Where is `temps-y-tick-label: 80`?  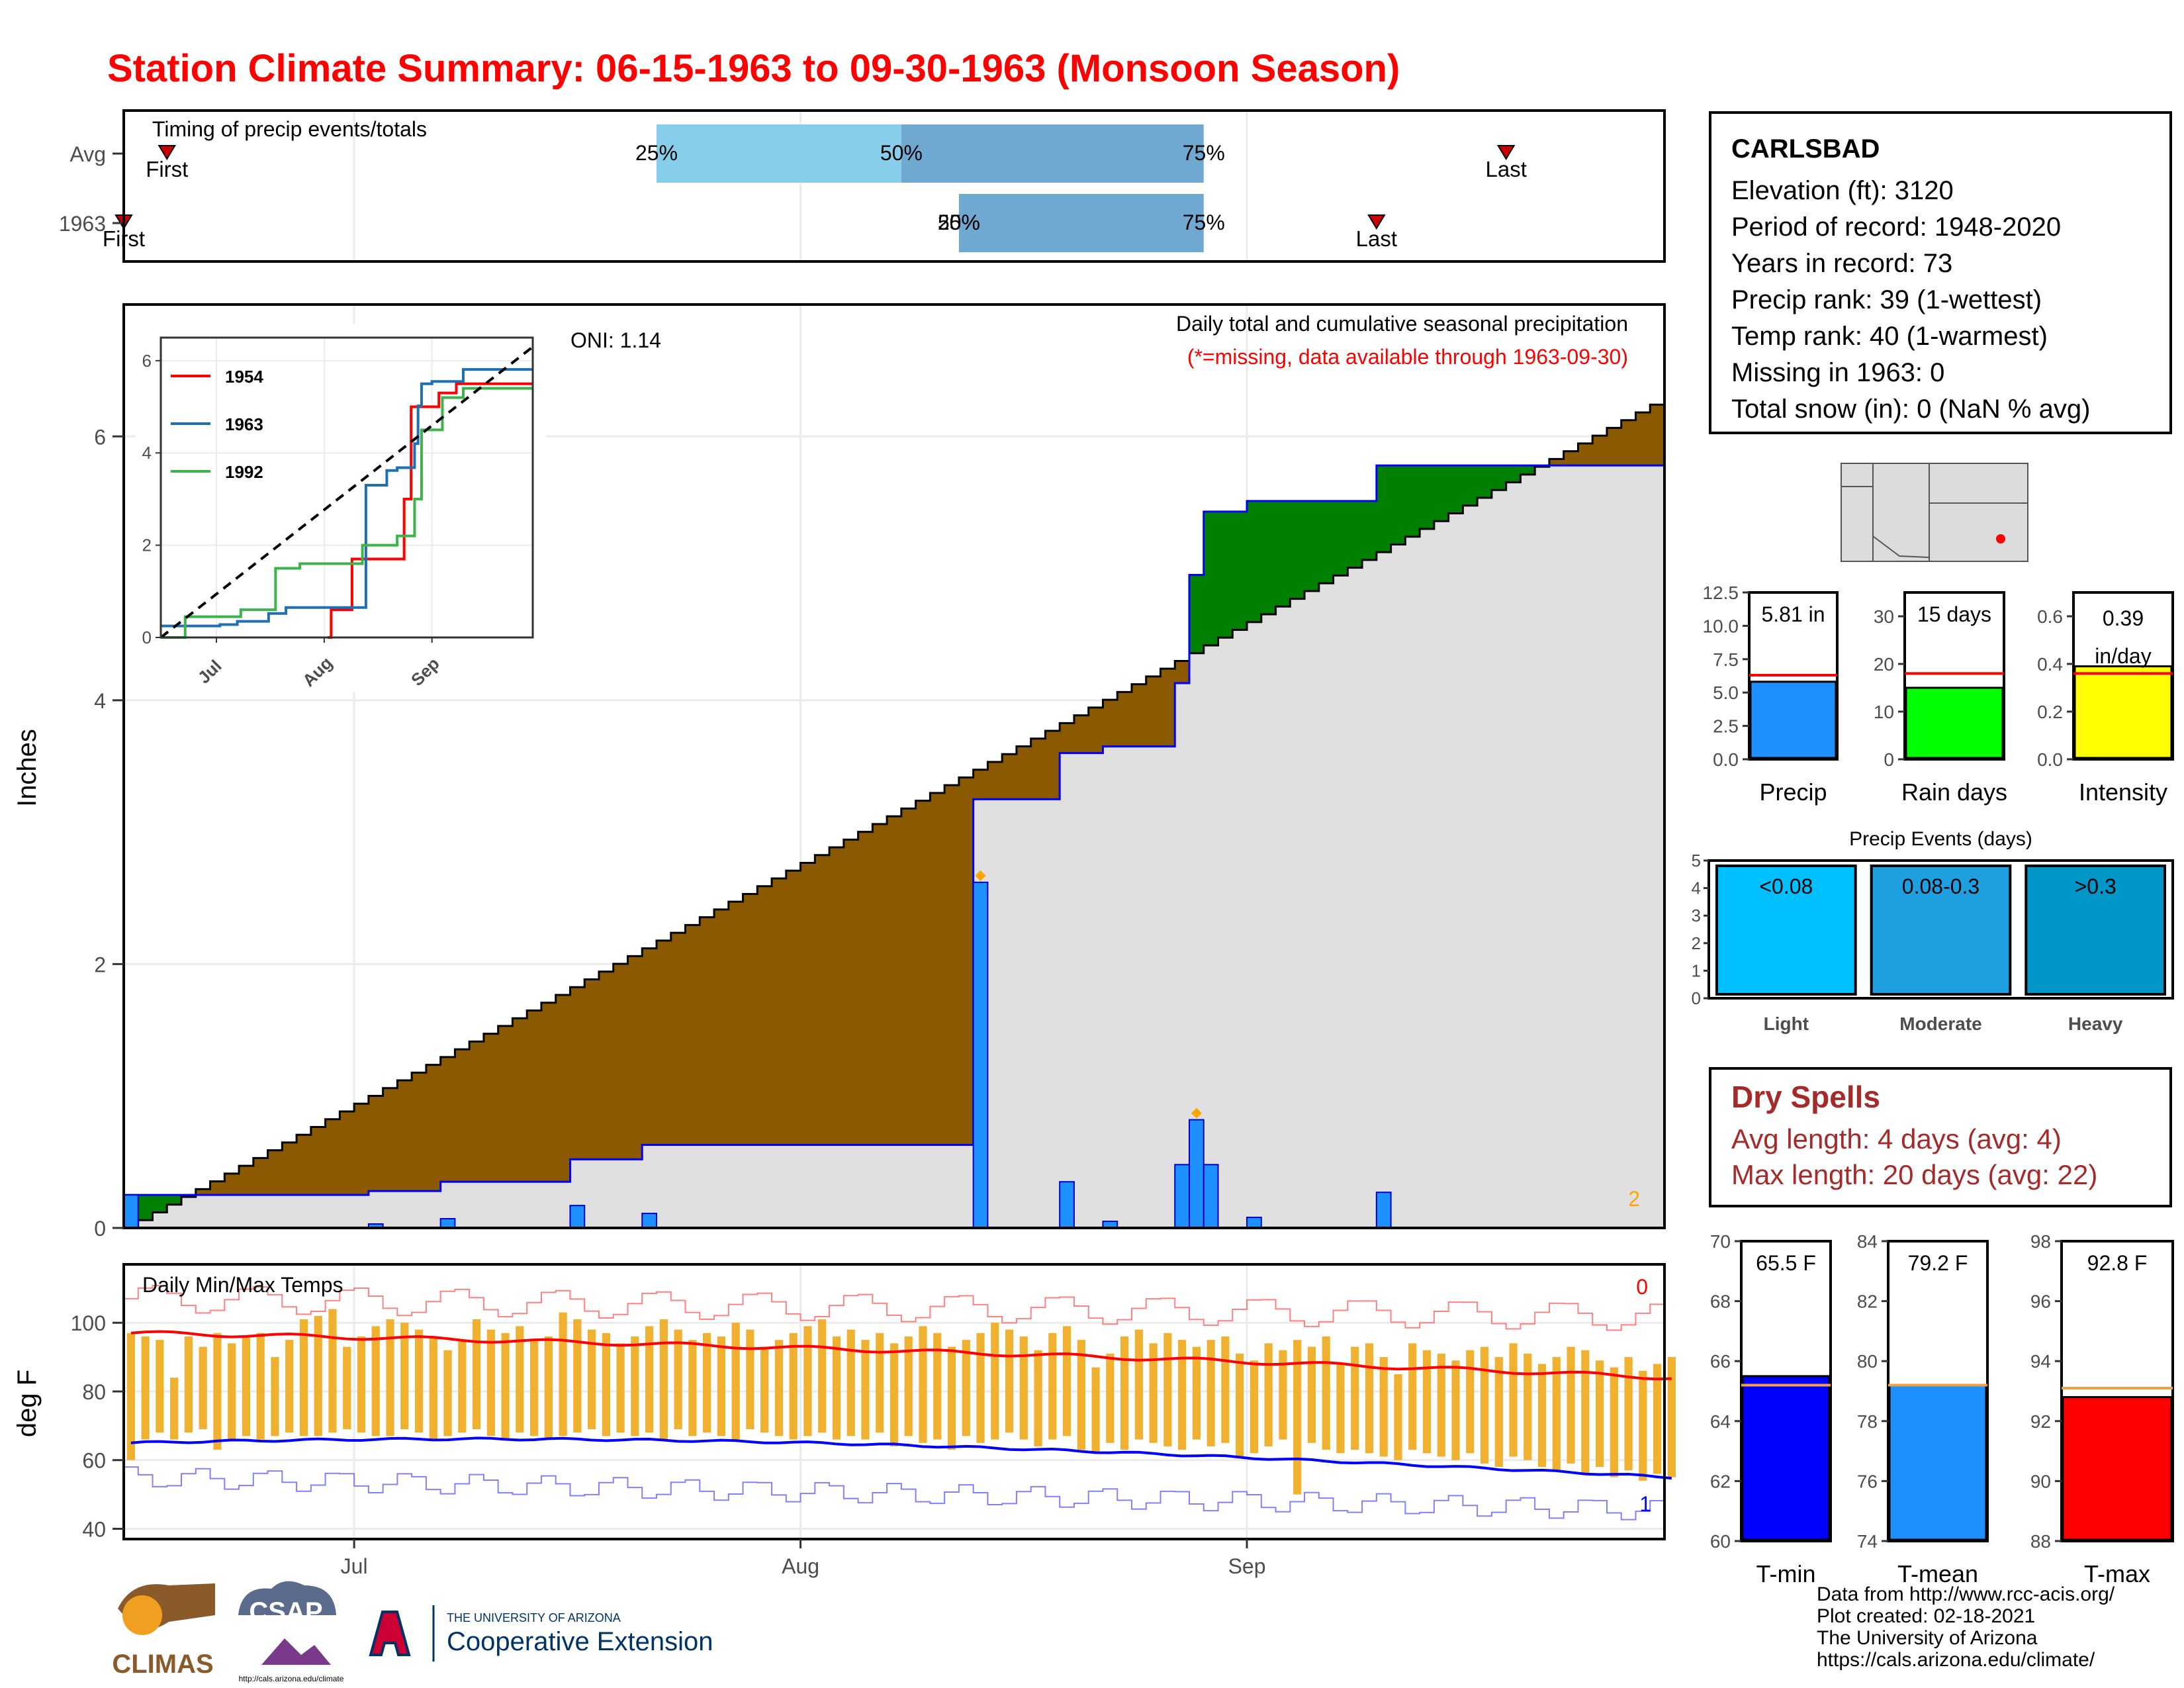
temps-y-tick-label: 80 is located at coordinates (94, 1392).